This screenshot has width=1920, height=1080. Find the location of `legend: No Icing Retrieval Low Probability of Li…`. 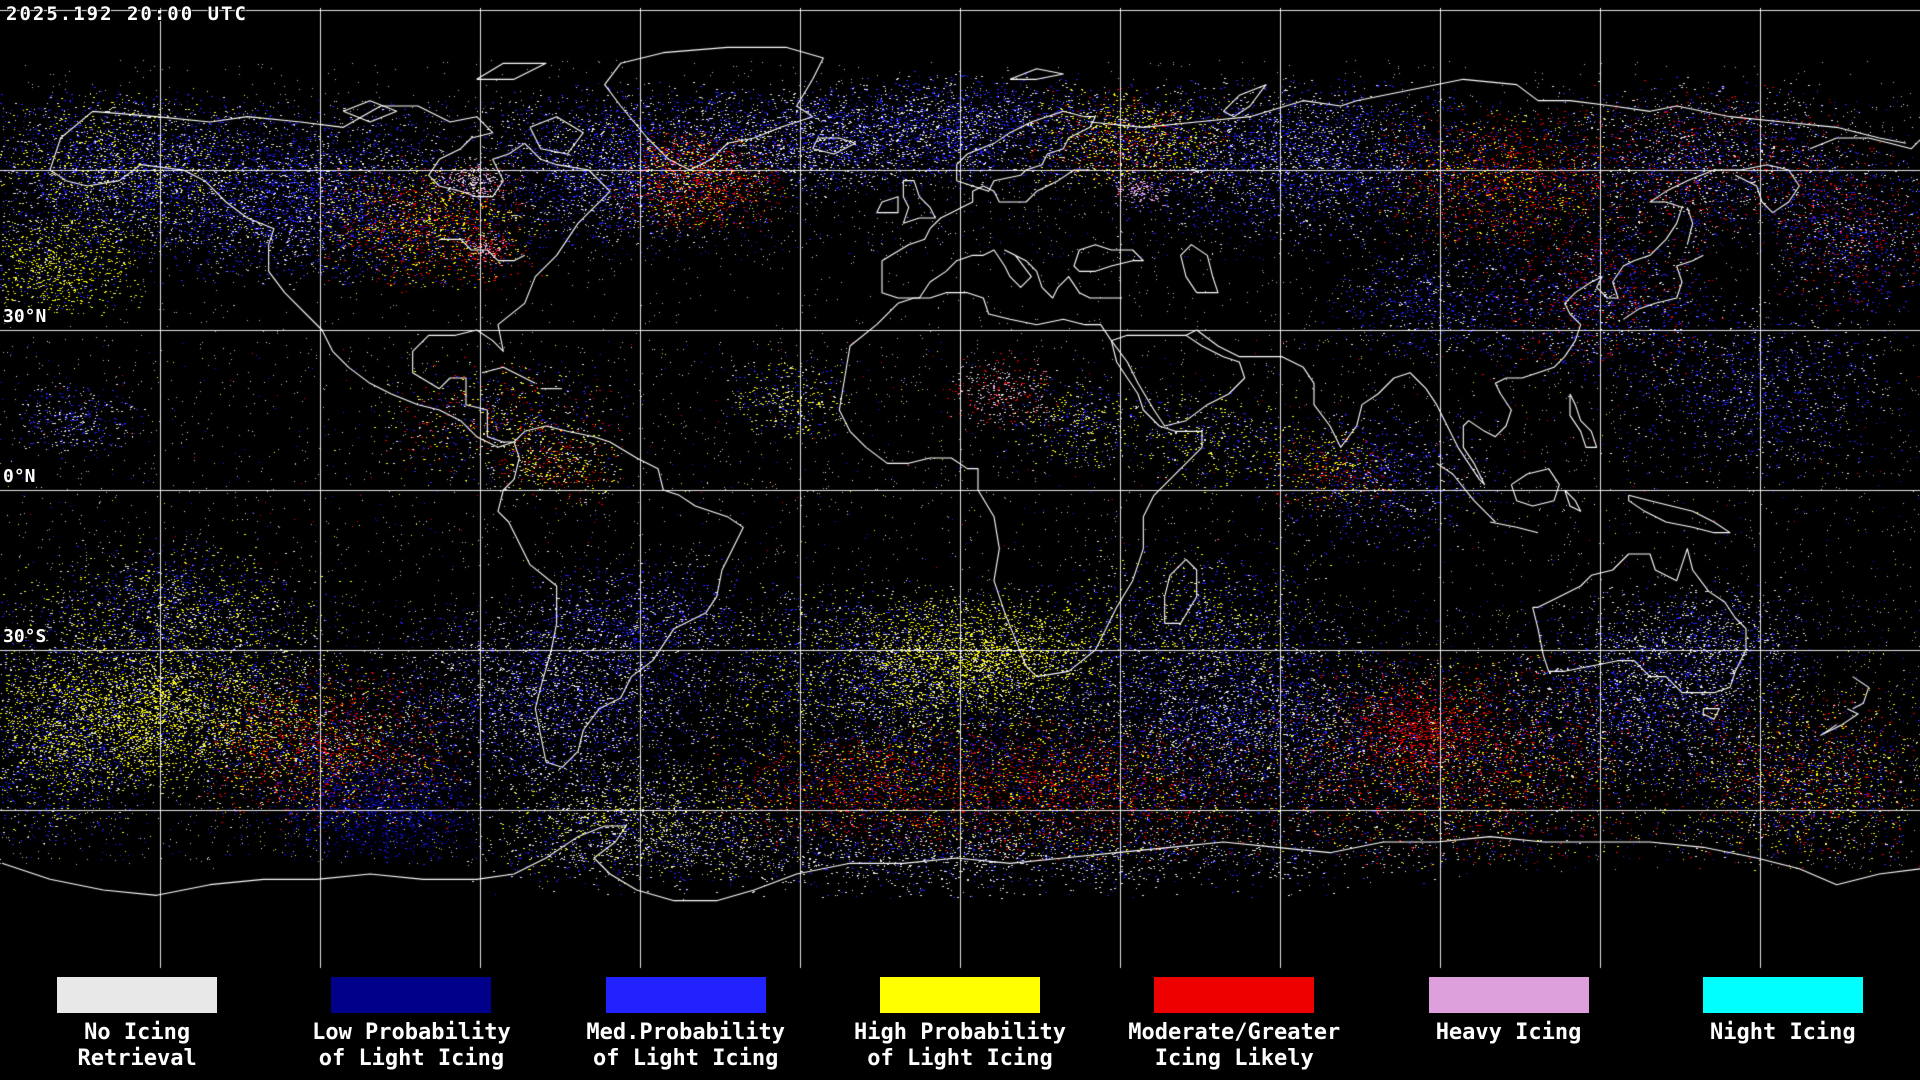

legend: No Icing Retrieval Low Probability of Li… is located at coordinates (960, 1025).